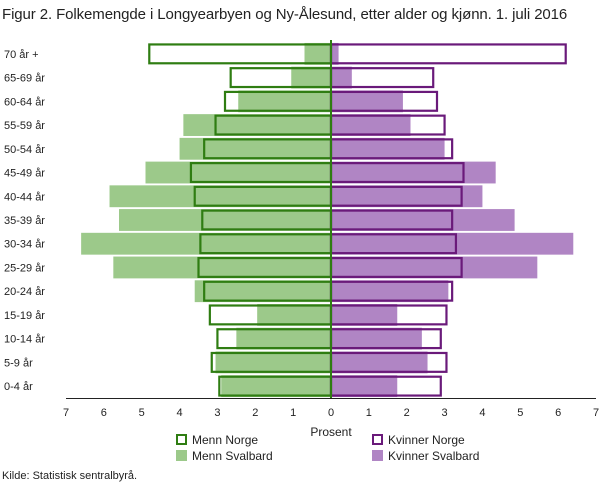 This screenshot has width=610, height=488. I want to click on y-tick-label-7: 35-39 år, so click(24, 221).